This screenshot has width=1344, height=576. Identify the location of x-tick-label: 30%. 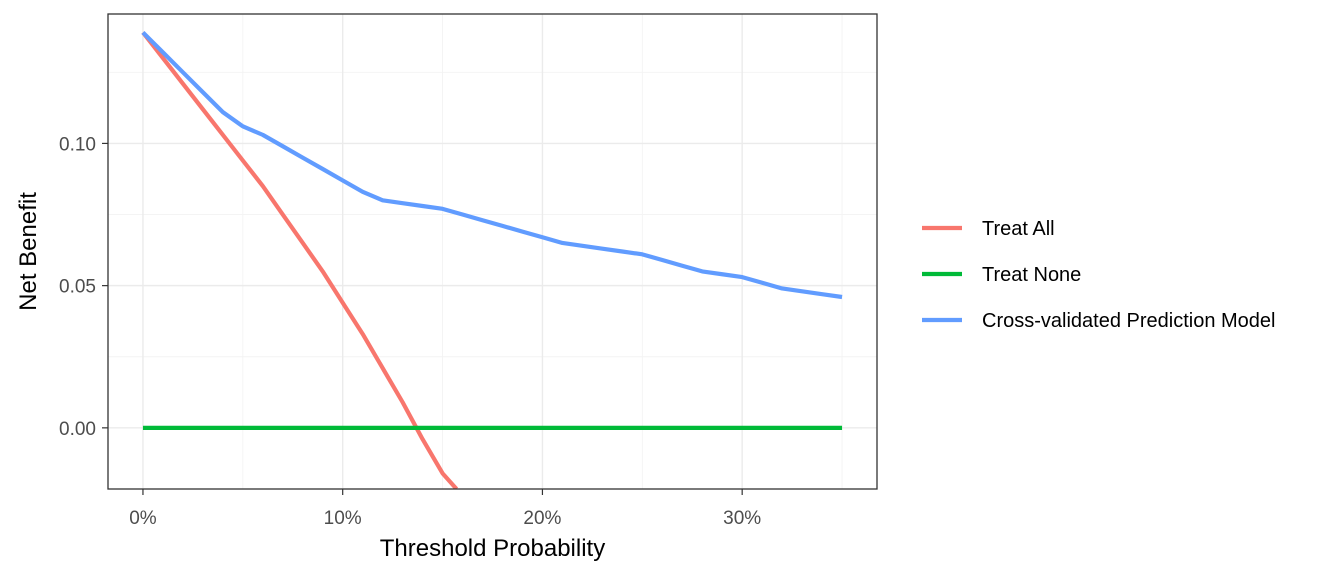
(742, 518).